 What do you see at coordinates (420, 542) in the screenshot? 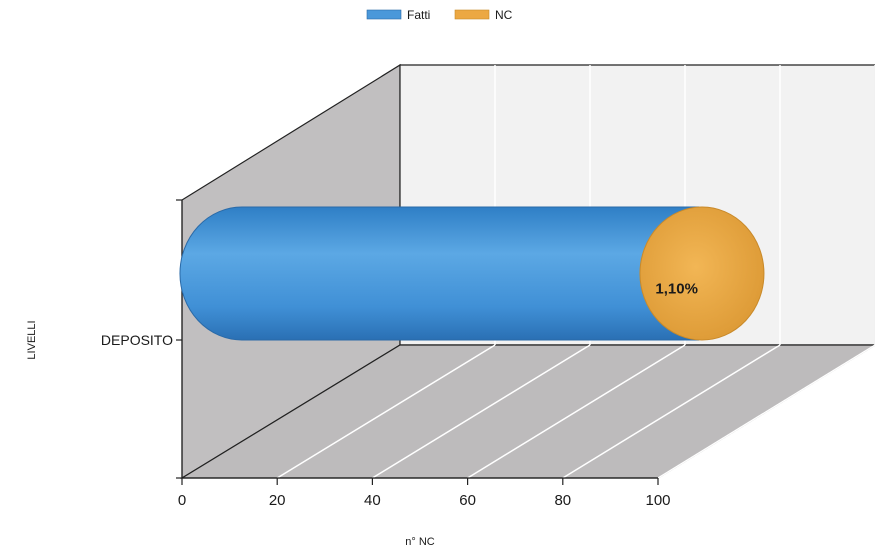
I see `x-axis-title: n° NC` at bounding box center [420, 542].